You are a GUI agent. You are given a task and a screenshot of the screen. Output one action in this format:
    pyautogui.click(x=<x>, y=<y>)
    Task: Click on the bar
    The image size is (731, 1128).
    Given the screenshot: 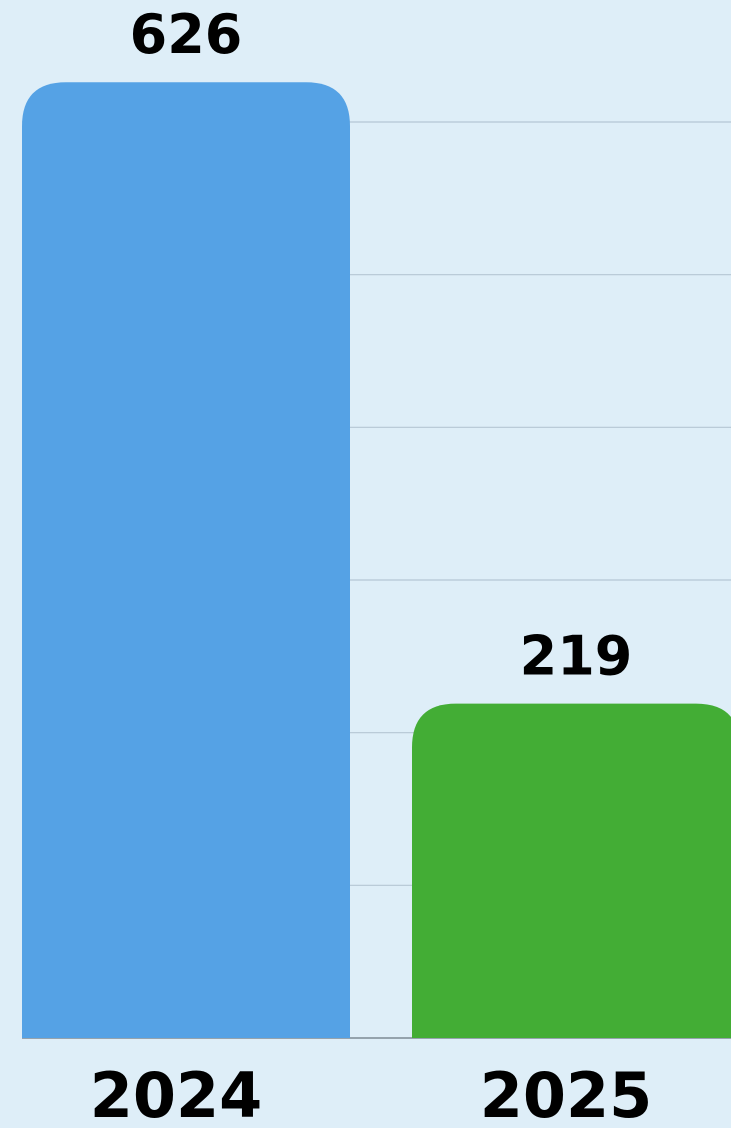 What is the action you would take?
    pyautogui.click(x=571, y=870)
    